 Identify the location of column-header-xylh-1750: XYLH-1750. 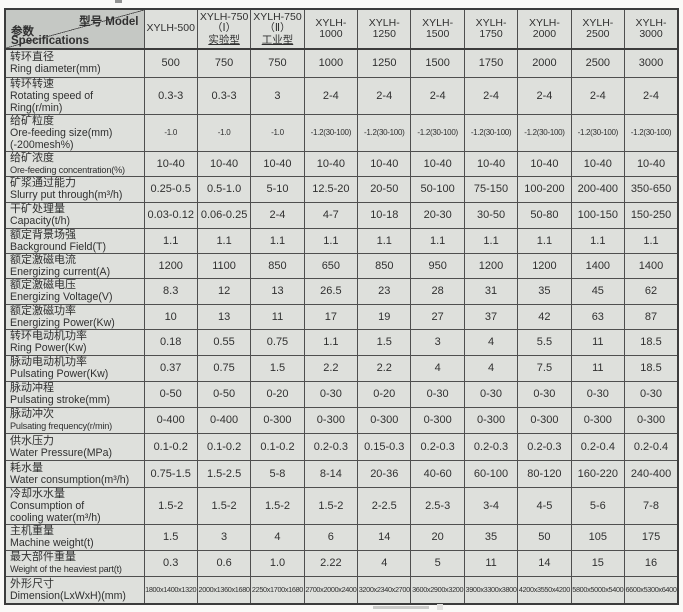
(491, 29).